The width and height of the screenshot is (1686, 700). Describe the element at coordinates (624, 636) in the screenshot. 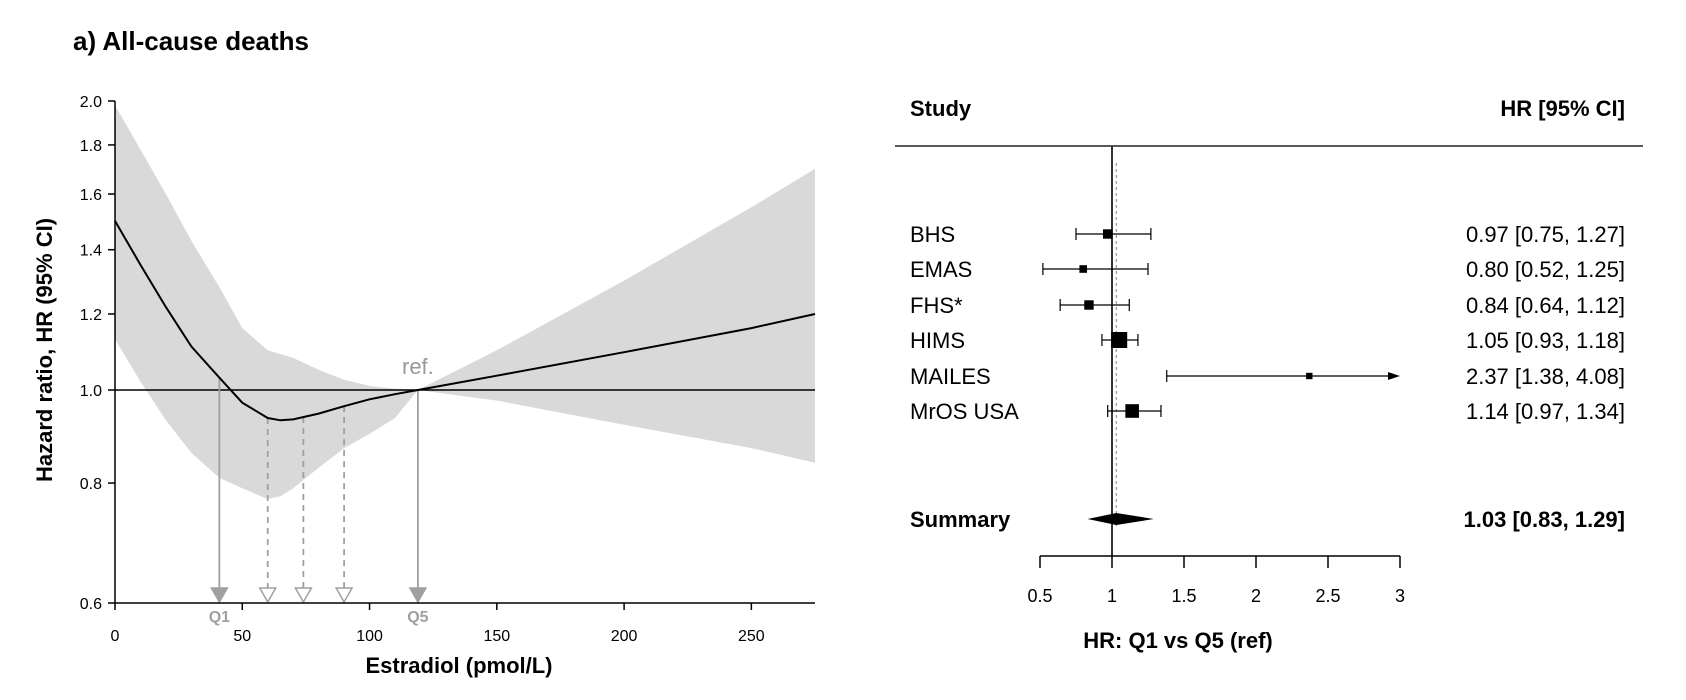

I see `x-tick-label: 200` at that location.